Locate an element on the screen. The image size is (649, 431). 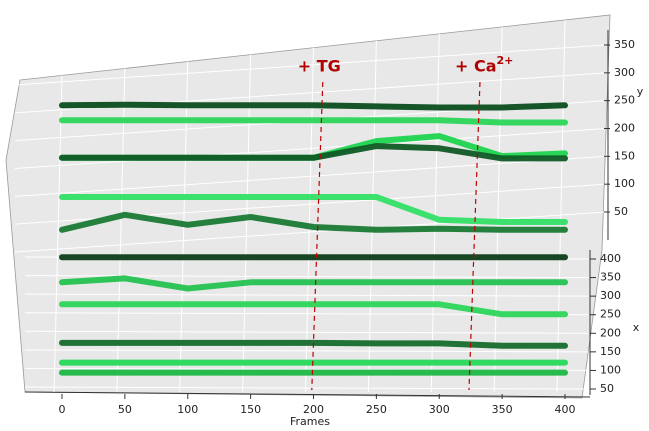
x-tick-label: 400 is located at coordinates (565, 409).